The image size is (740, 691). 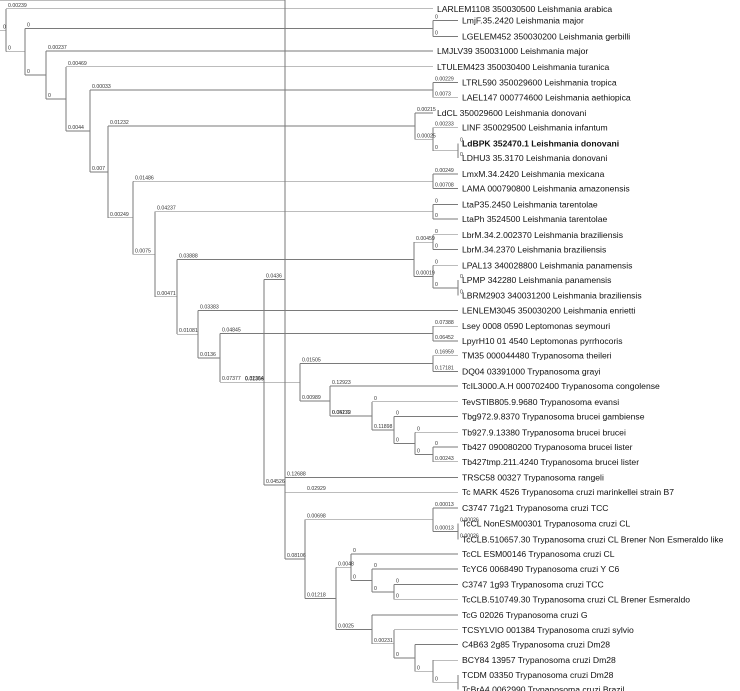 What do you see at coordinates (354, 577) in the screenshot?
I see `branch-length-n25b: 0` at bounding box center [354, 577].